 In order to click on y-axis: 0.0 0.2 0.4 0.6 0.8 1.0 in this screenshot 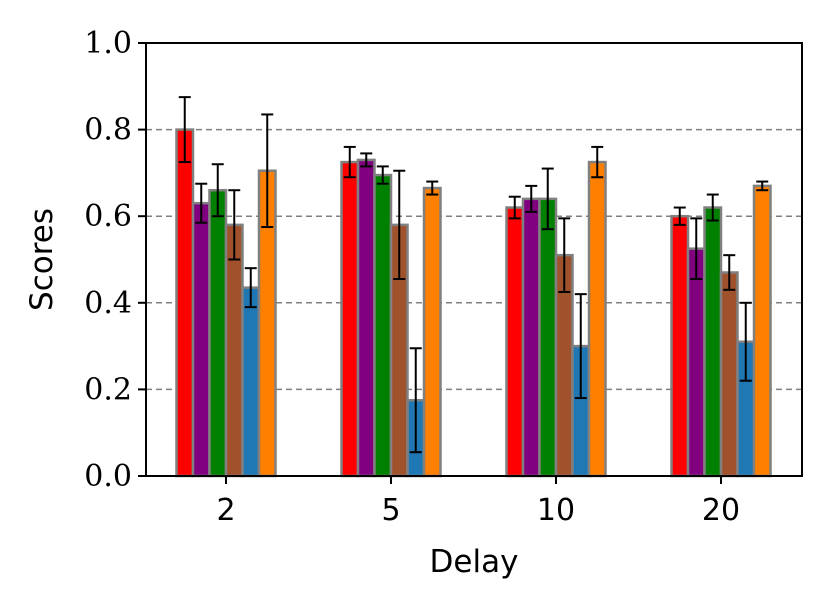, I will do `click(115, 260)`.